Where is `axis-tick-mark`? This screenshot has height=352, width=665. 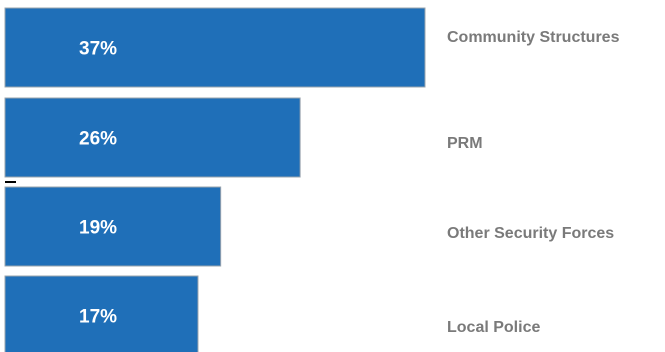
axis-tick-mark is located at coordinates (10, 182).